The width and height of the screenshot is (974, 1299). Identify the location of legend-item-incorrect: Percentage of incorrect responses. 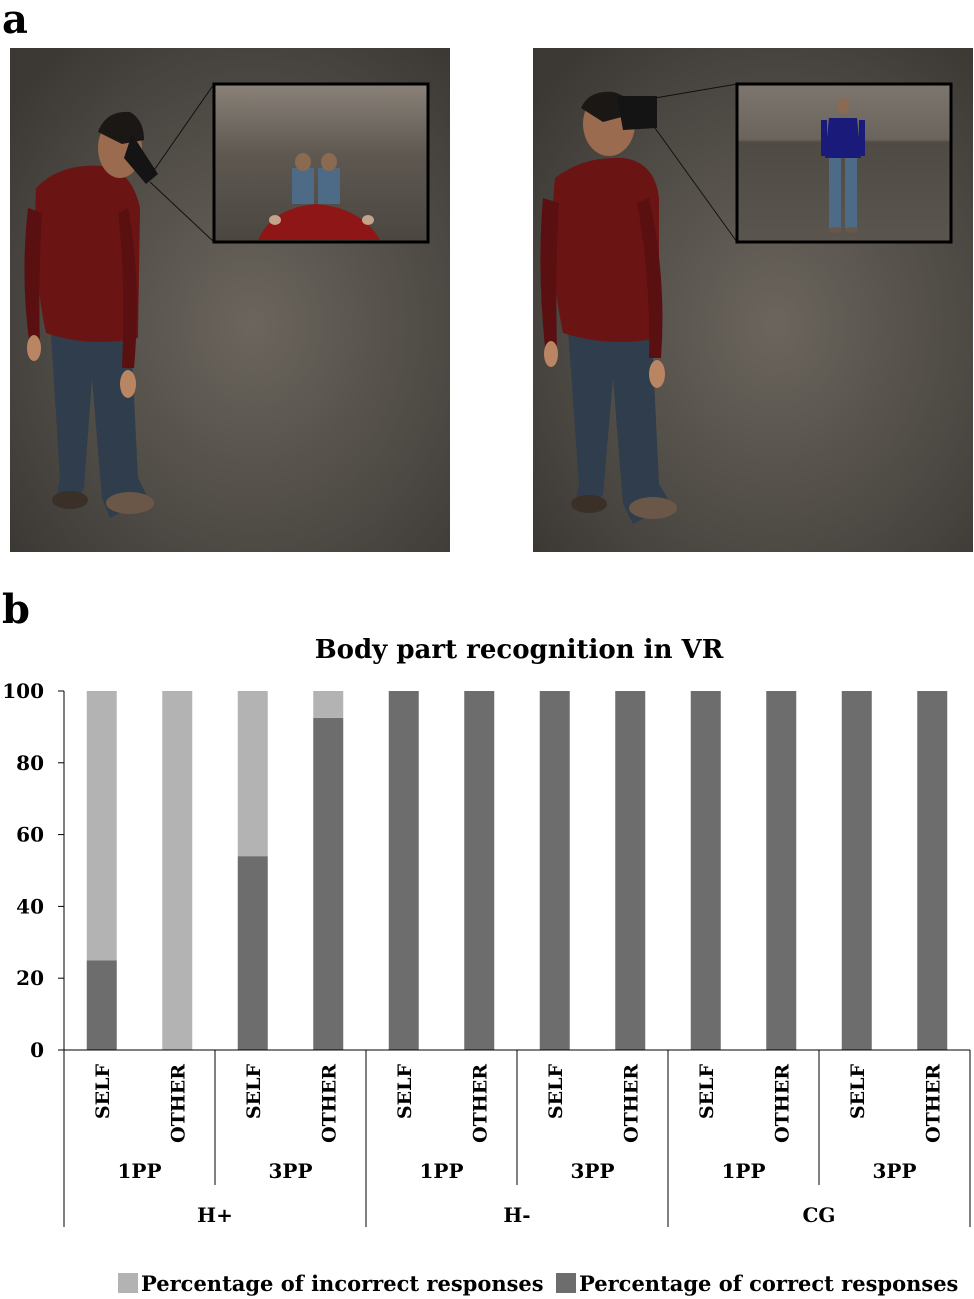
(331, 1283).